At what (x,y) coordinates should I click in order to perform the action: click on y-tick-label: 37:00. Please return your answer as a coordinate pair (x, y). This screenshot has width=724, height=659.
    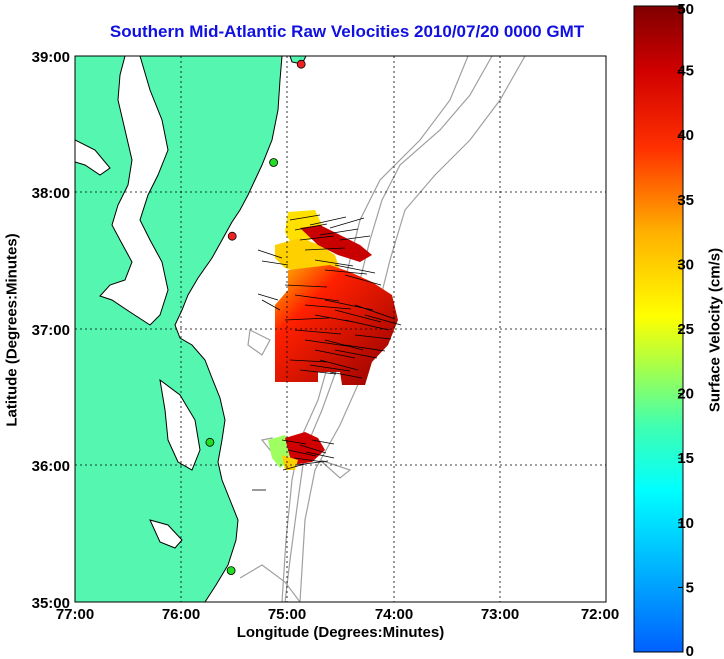
    Looking at the image, I should click on (51, 330).